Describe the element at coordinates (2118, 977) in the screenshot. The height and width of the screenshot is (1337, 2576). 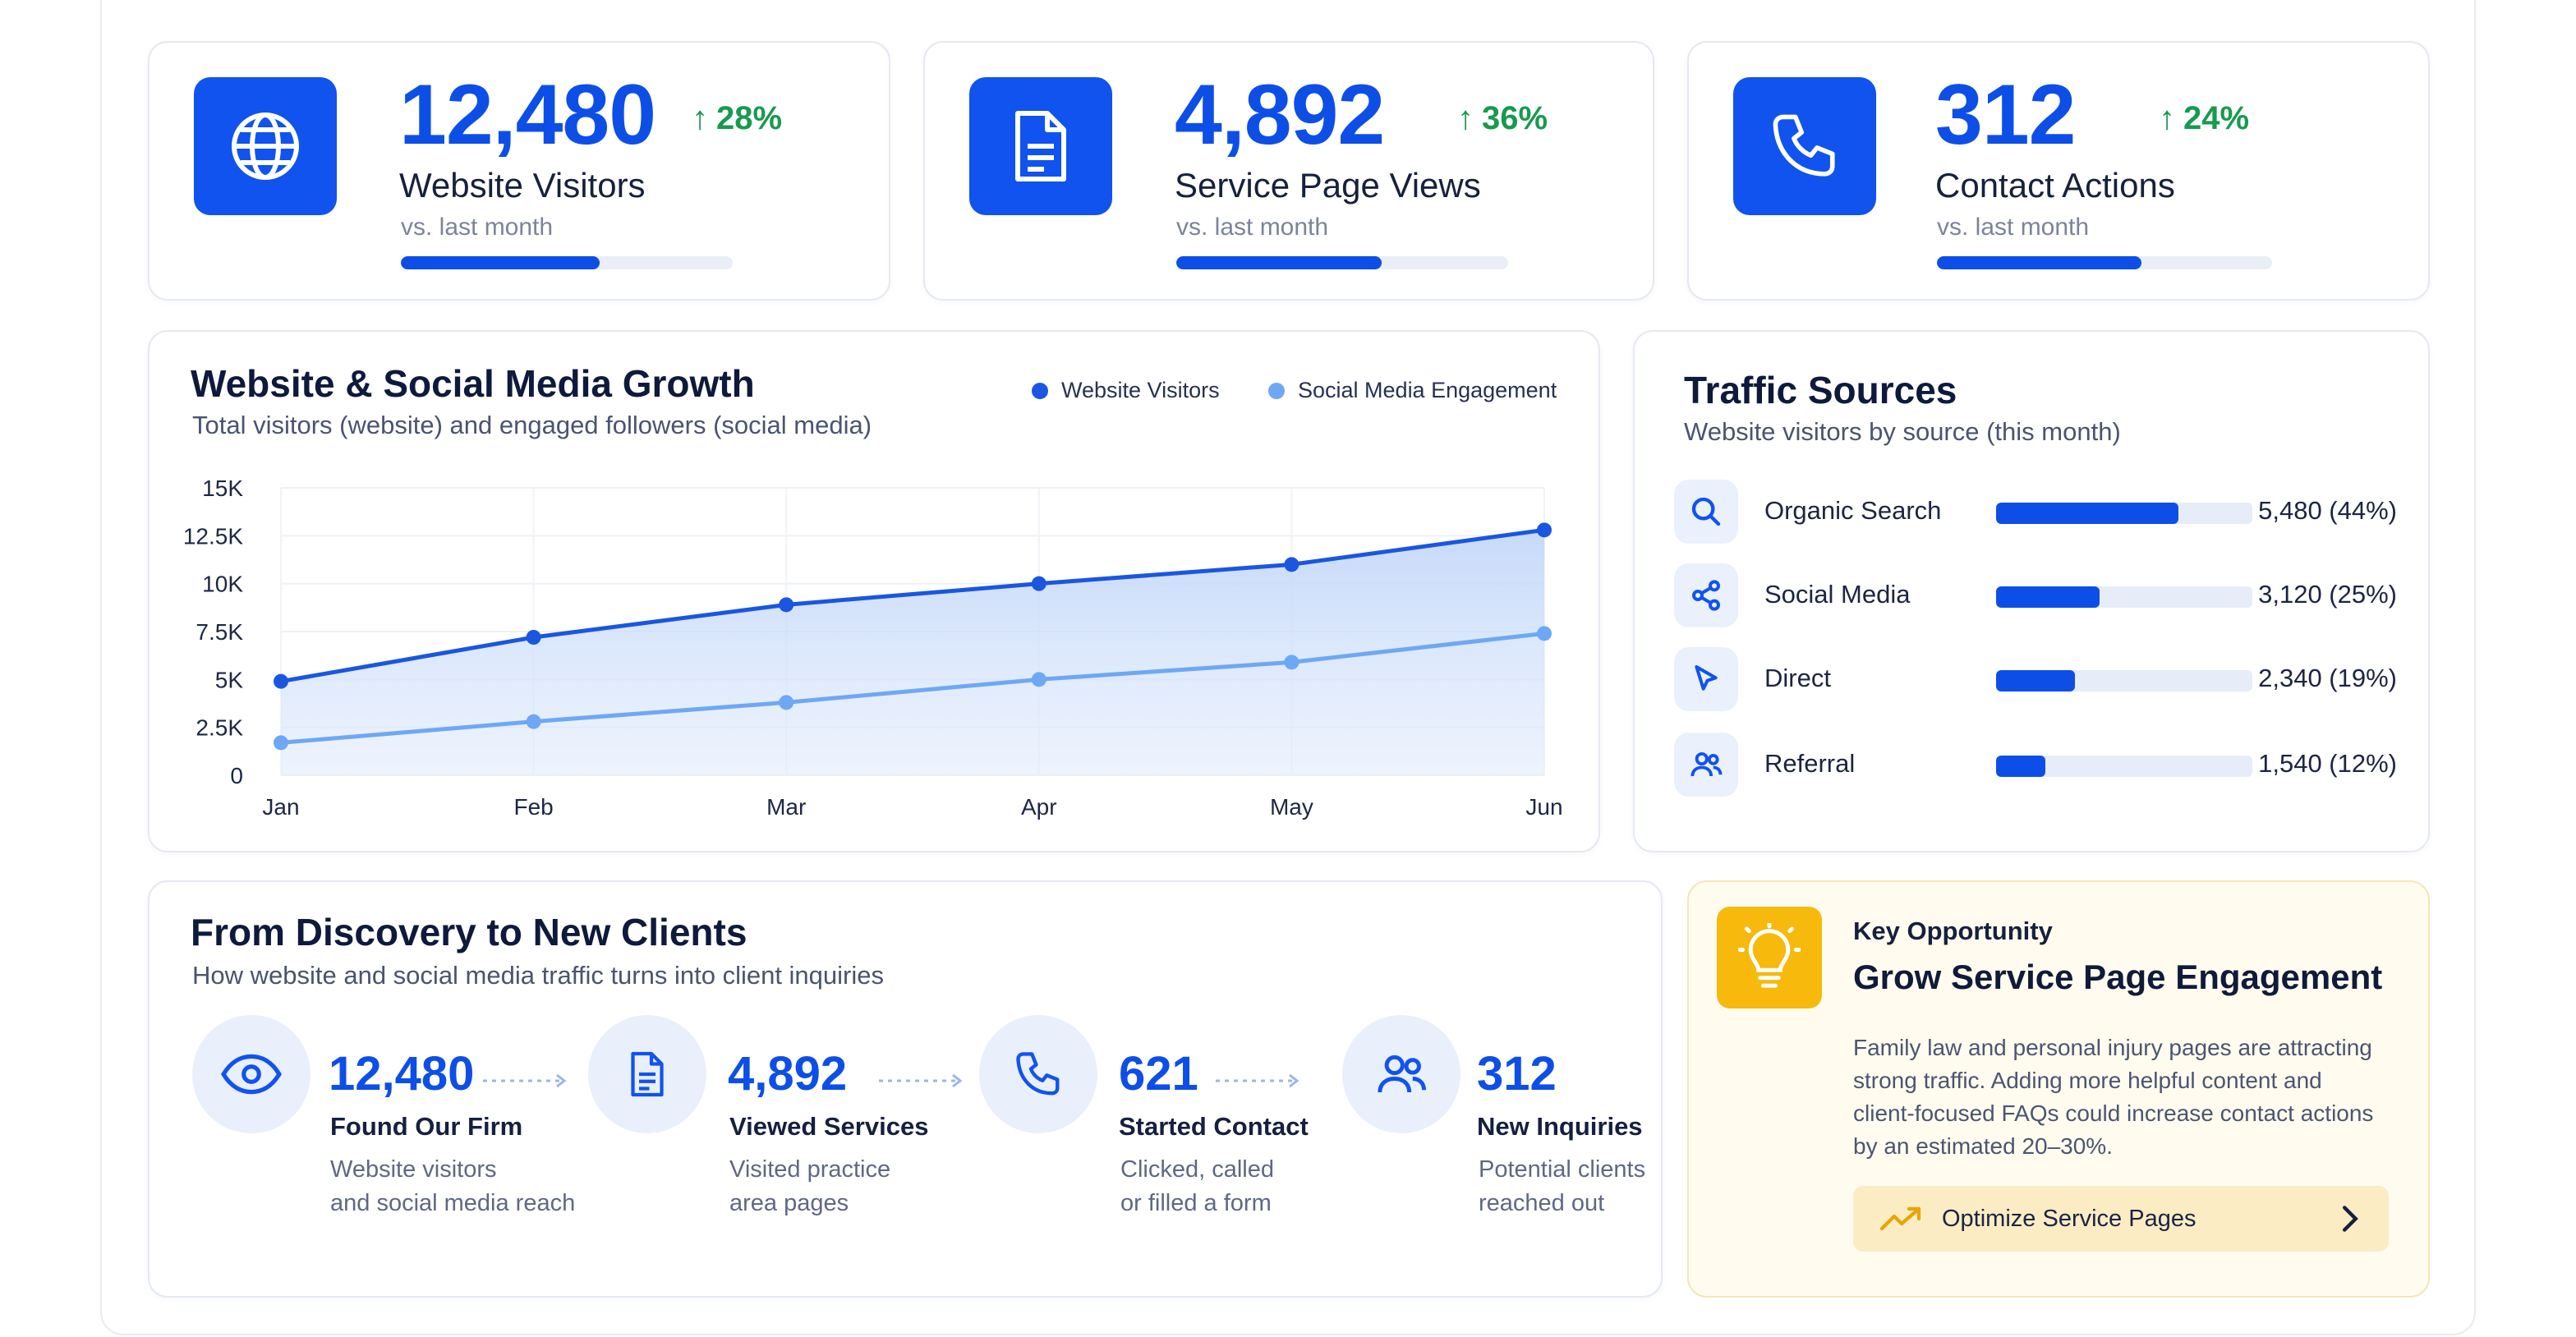
I see `opportunity-title: Grow Service Page Engagement` at that location.